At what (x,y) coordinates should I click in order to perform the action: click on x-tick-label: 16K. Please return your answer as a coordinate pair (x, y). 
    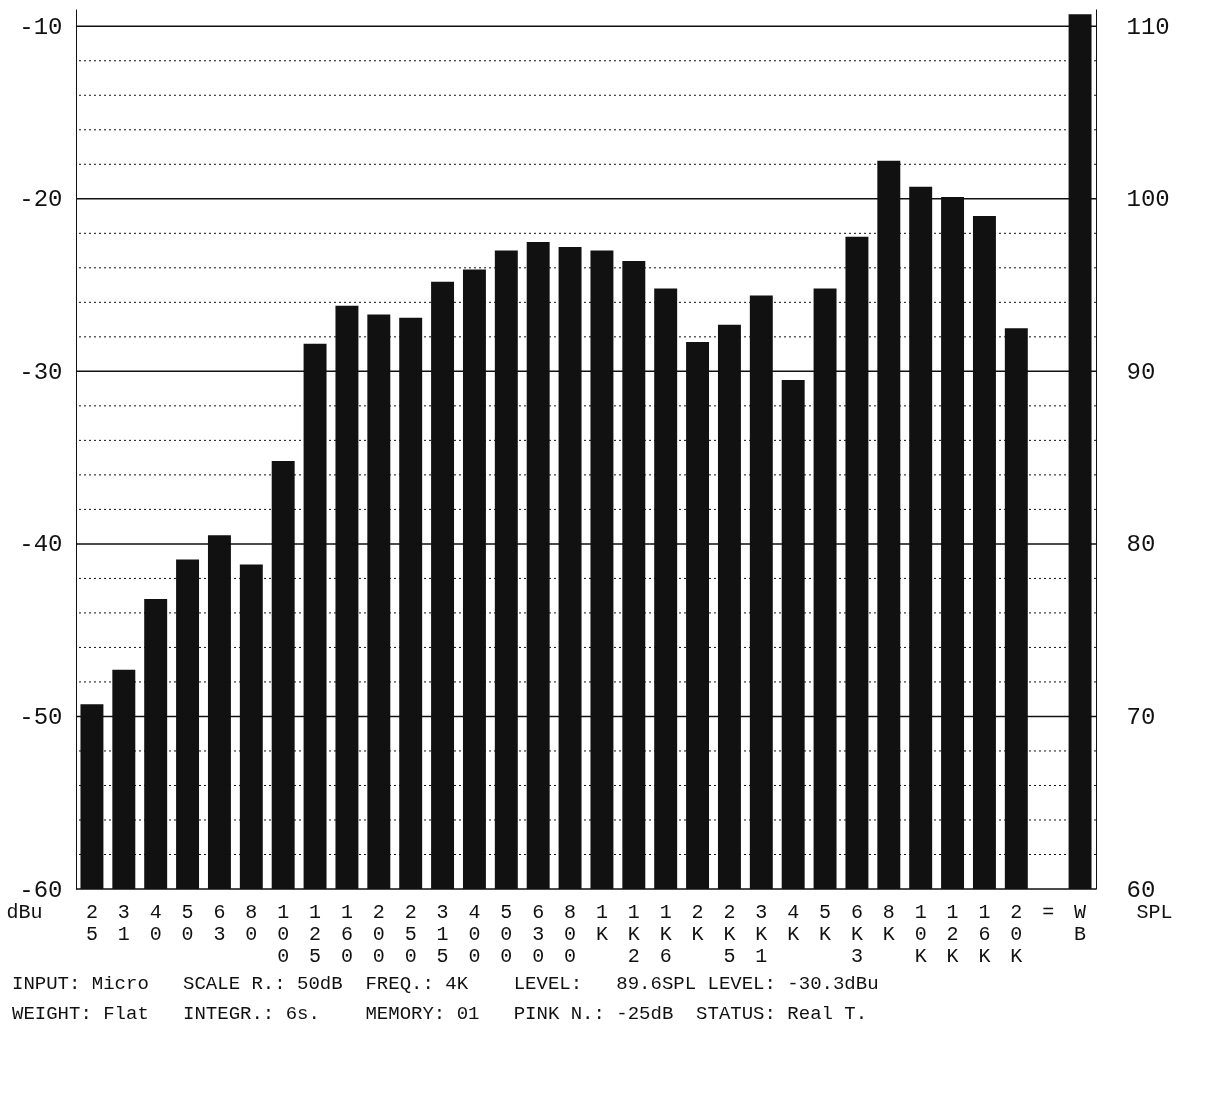
    Looking at the image, I should click on (984, 934).